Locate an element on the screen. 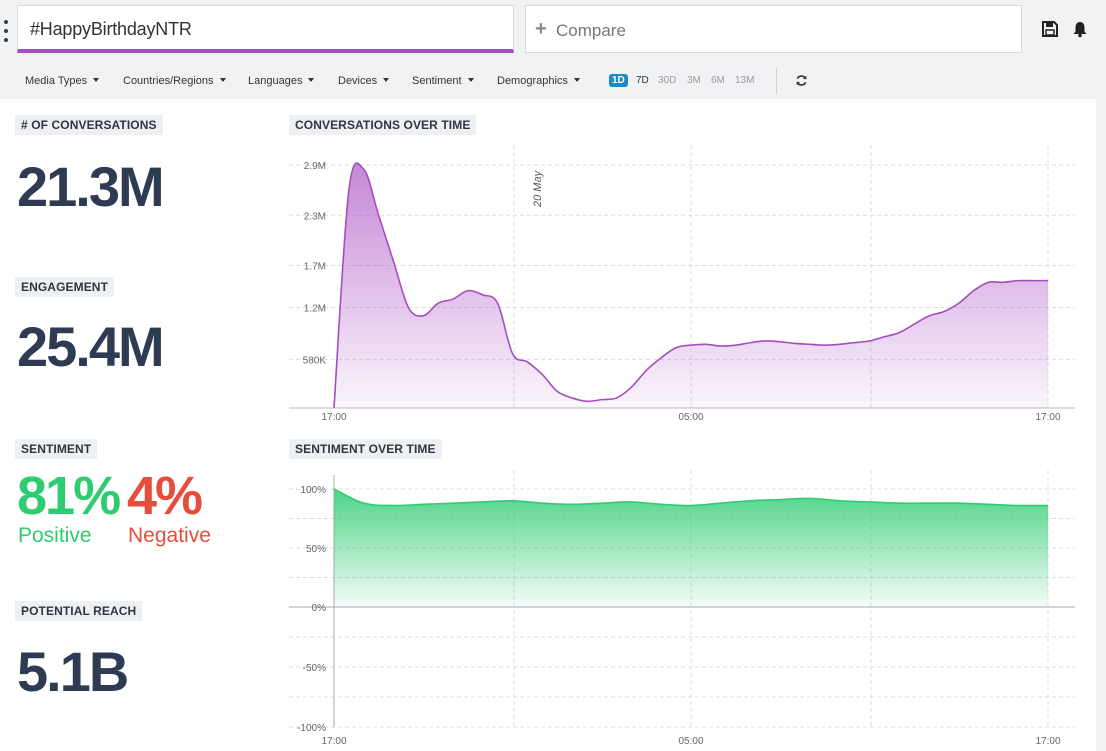 The width and height of the screenshot is (1106, 751). filter-media-types: Media Types is located at coordinates (62, 81).